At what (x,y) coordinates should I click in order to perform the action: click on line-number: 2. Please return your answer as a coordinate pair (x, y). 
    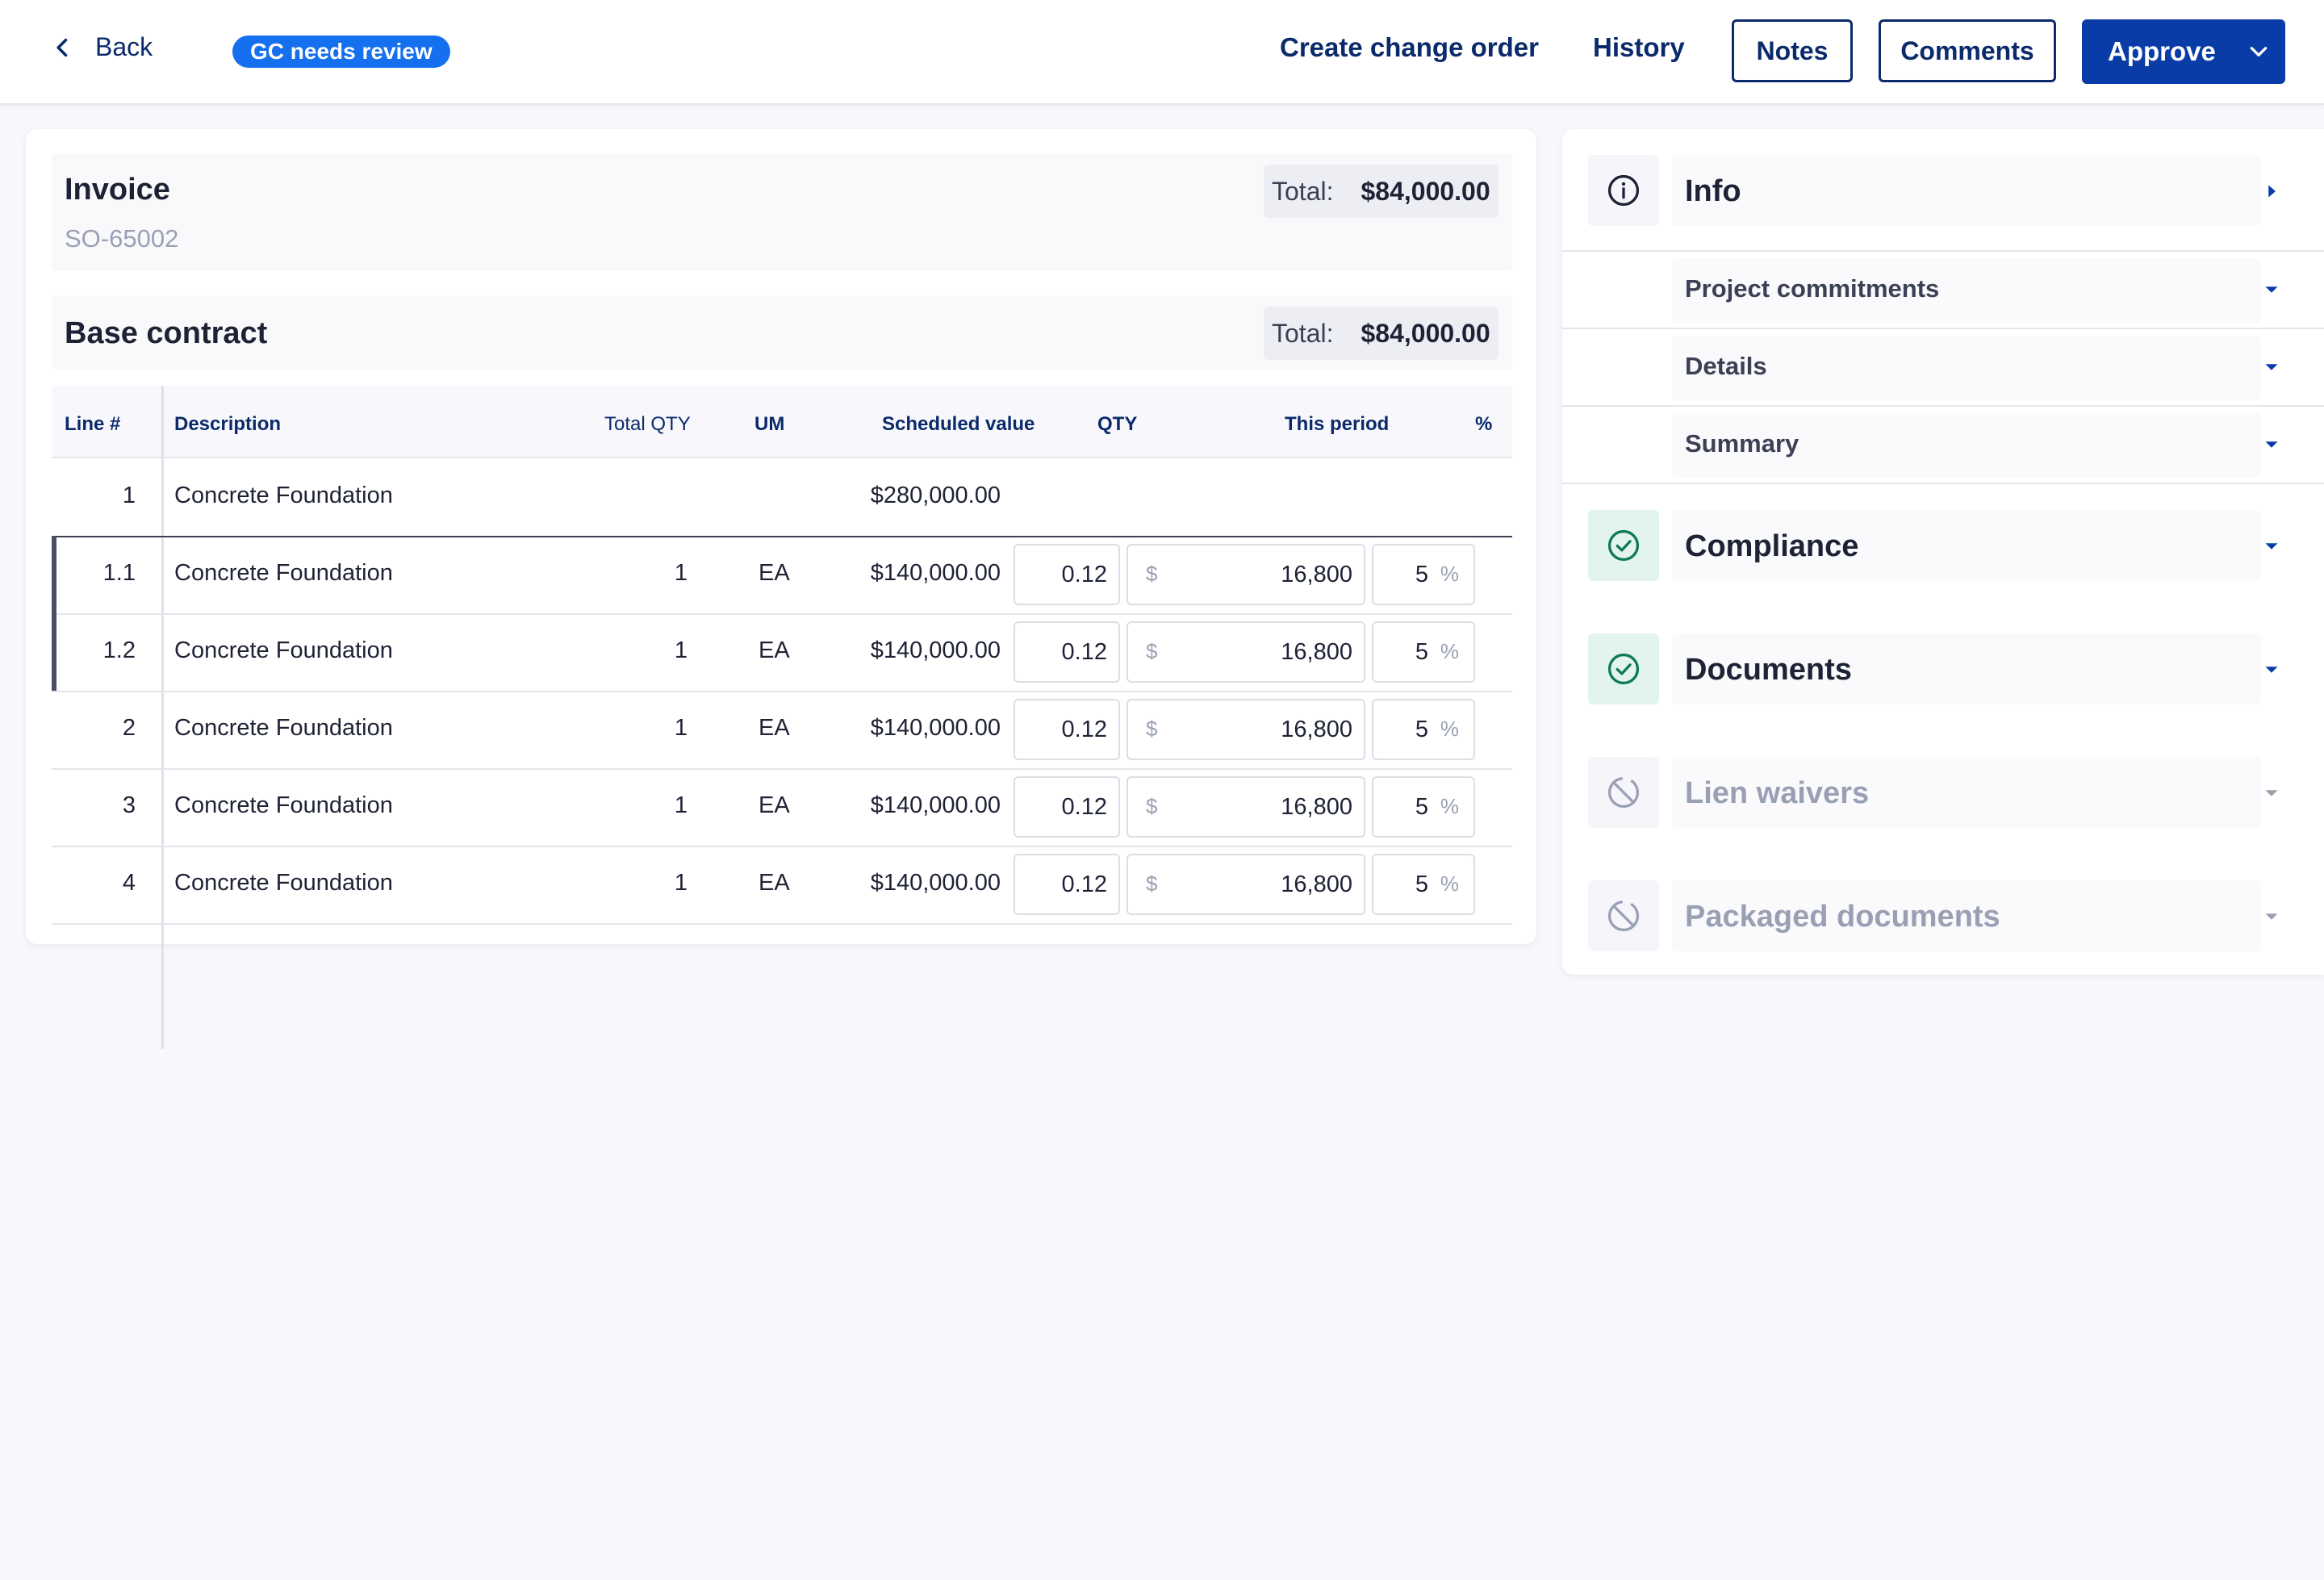
    Looking at the image, I should click on (129, 728).